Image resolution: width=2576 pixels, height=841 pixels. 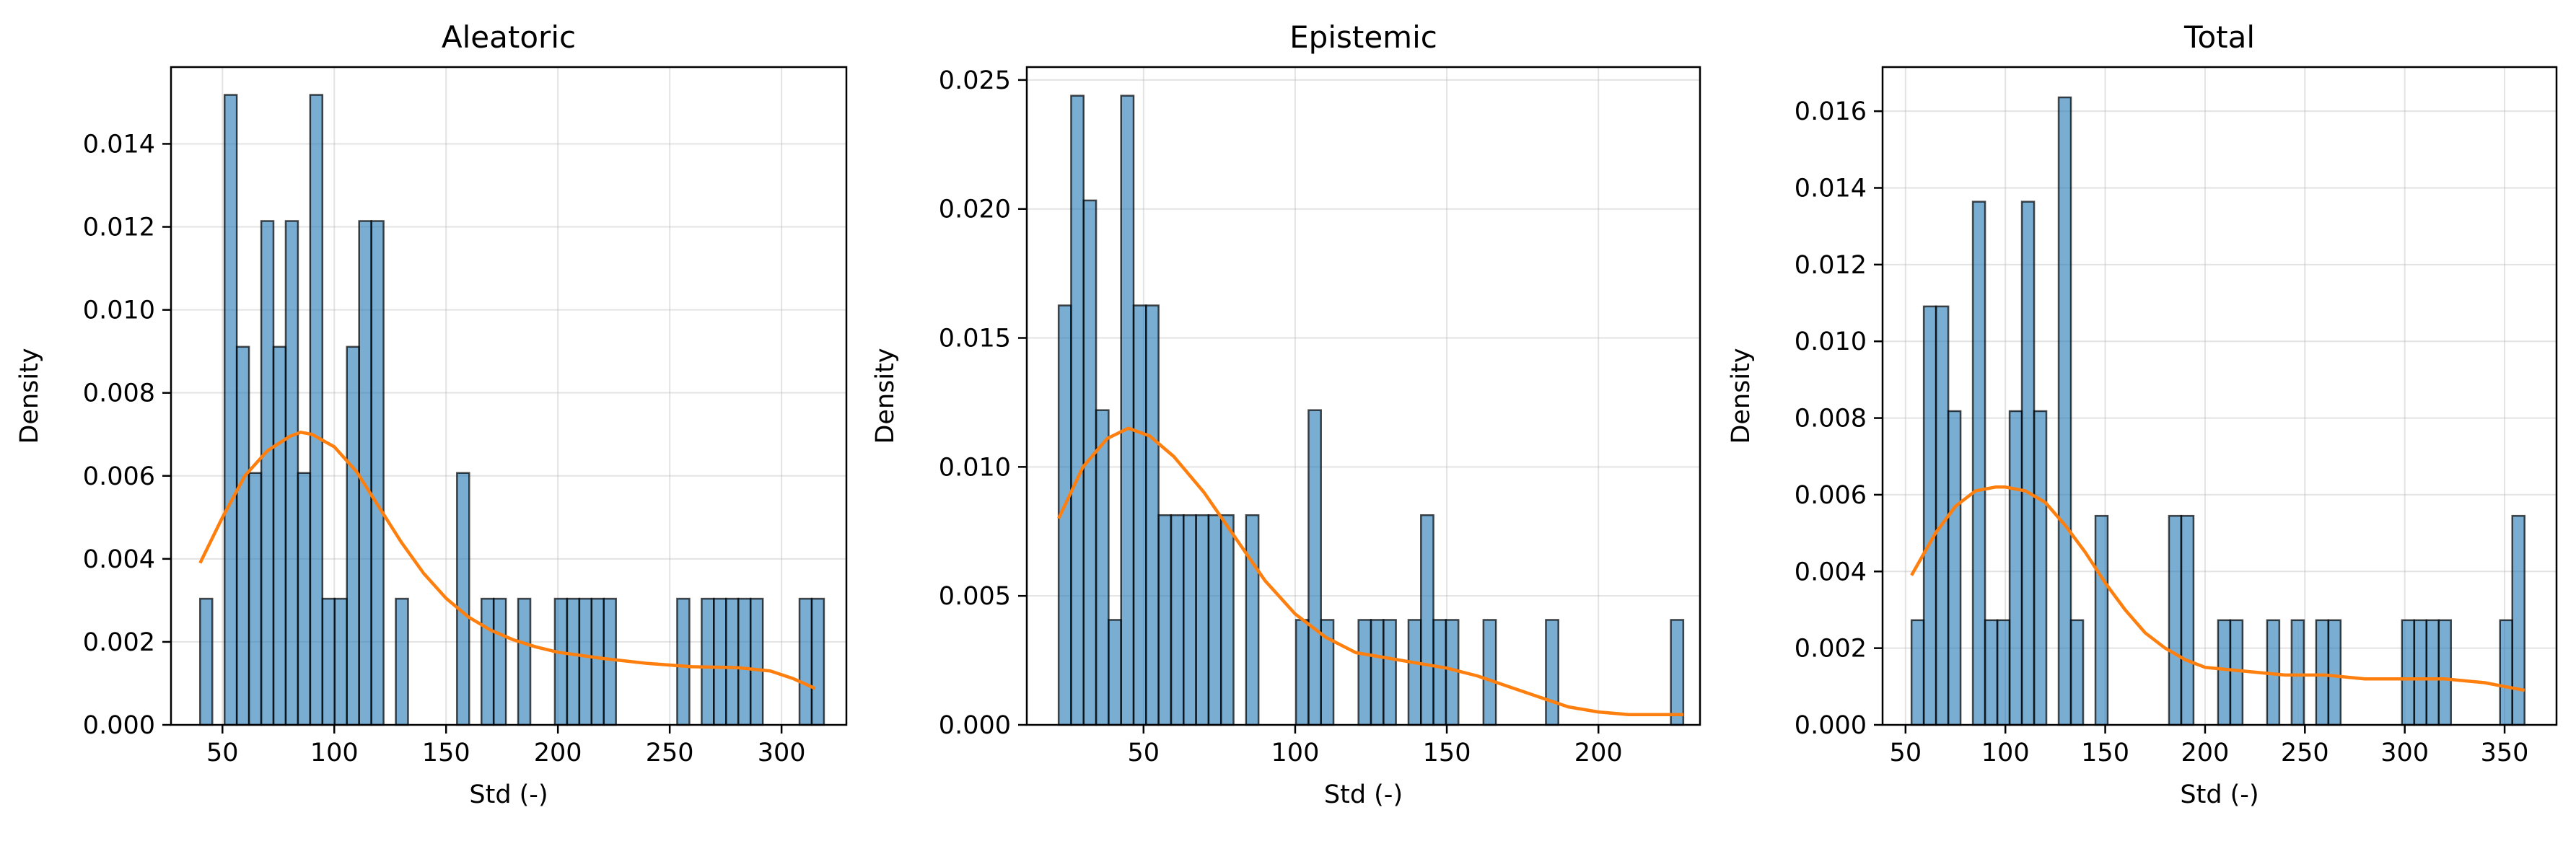 I want to click on x-tick-label: 250, so click(x=670, y=753).